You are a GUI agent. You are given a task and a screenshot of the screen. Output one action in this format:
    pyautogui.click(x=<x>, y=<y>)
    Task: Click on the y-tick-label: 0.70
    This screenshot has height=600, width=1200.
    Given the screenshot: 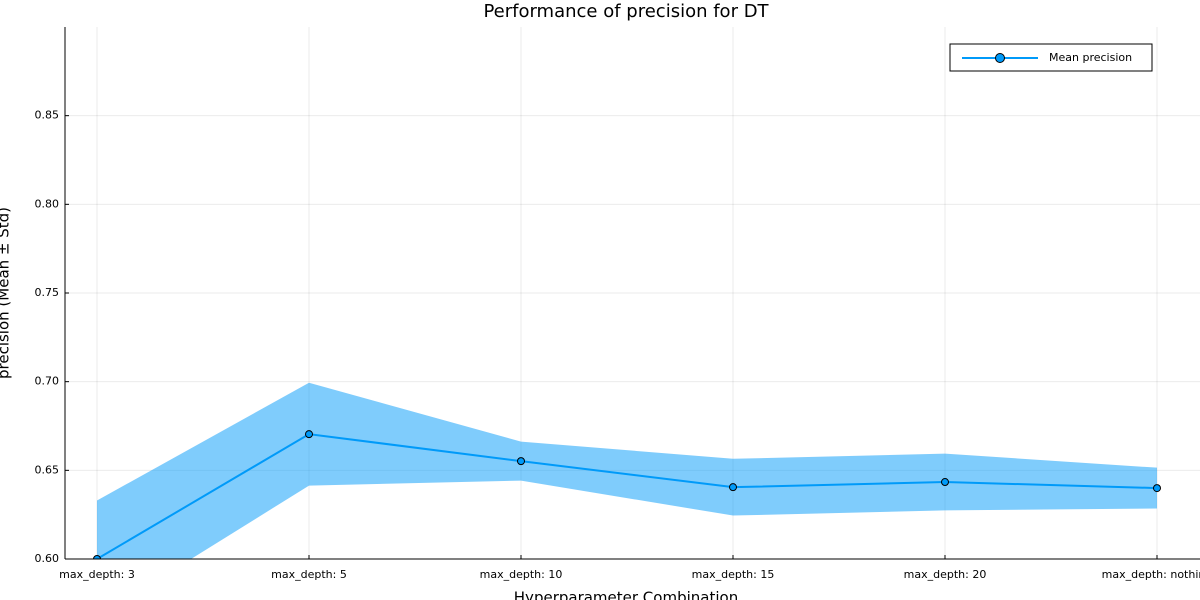 What is the action you would take?
    pyautogui.click(x=47, y=381)
    